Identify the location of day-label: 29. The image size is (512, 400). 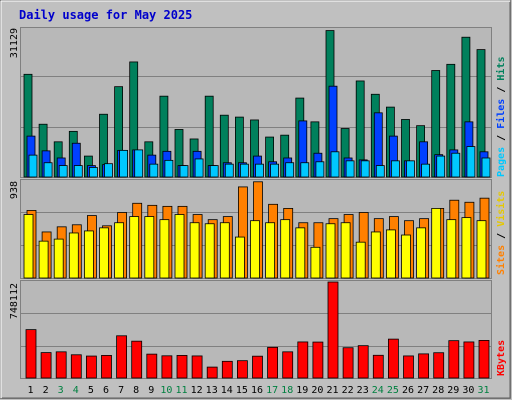
(453, 390).